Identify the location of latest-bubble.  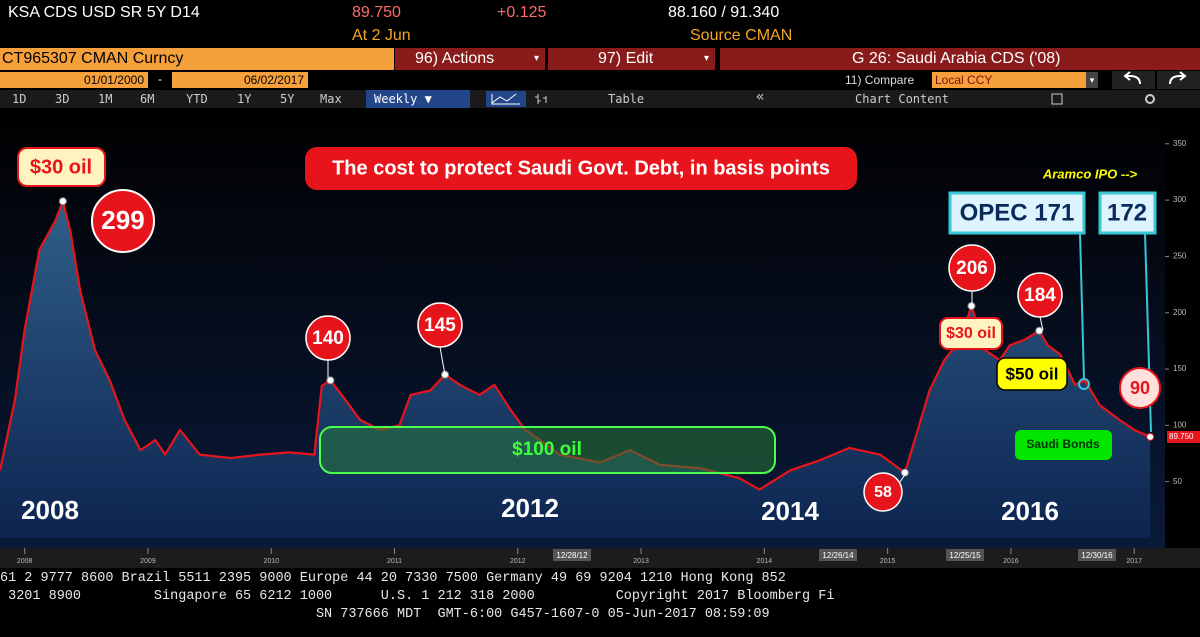
(1140, 388).